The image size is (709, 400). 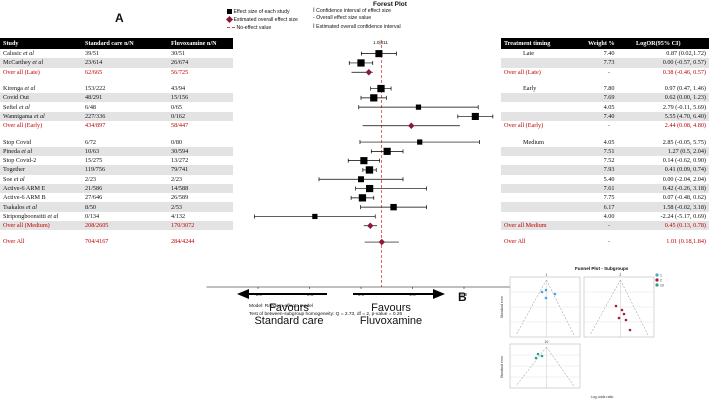 I want to click on study-name-cell: Covid Out, so click(x=41, y=98).